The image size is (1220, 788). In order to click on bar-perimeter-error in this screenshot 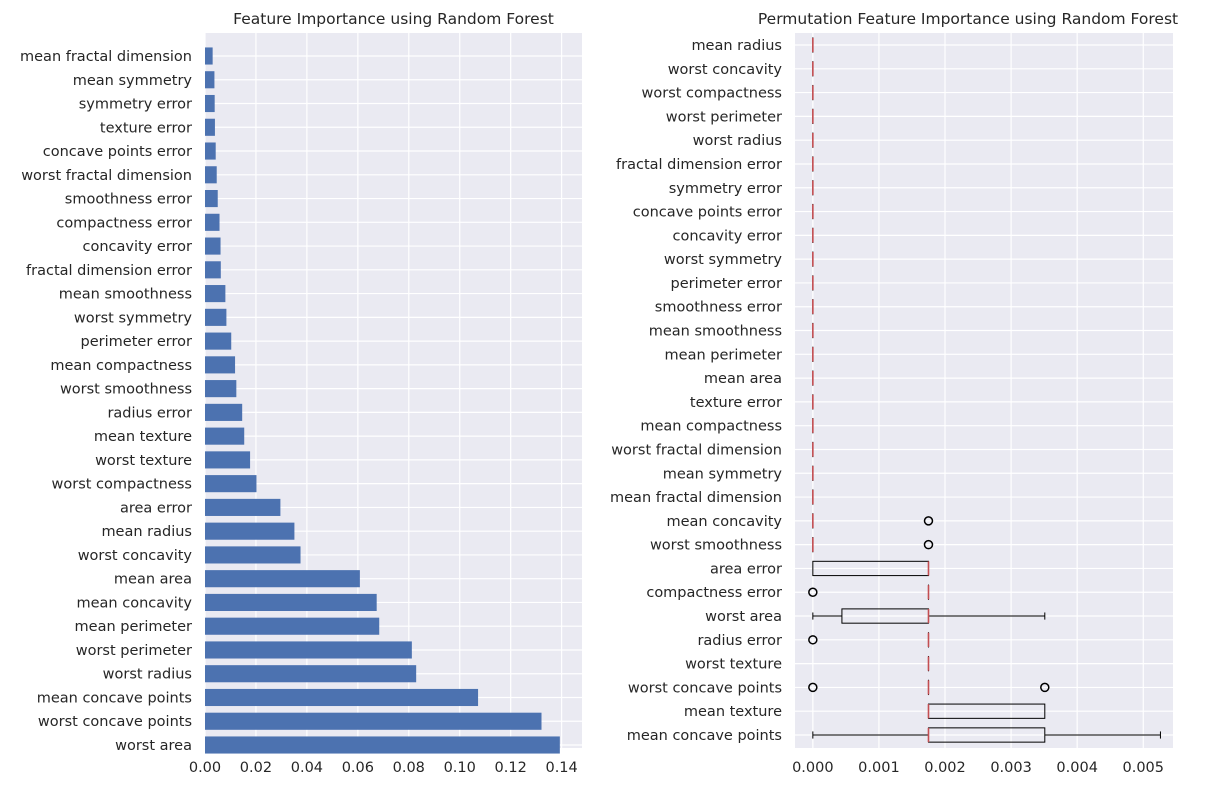, I will do `click(218, 341)`.